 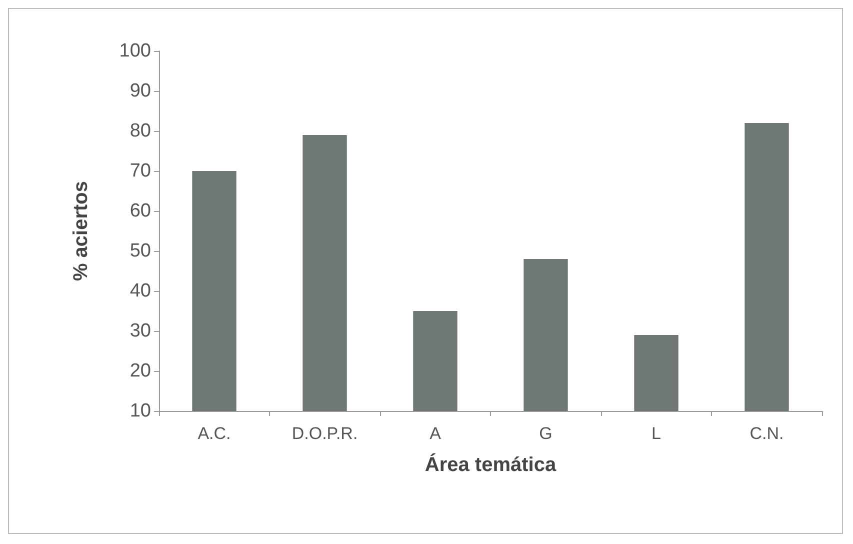 I want to click on y-tick-label: 80, so click(x=140, y=131).